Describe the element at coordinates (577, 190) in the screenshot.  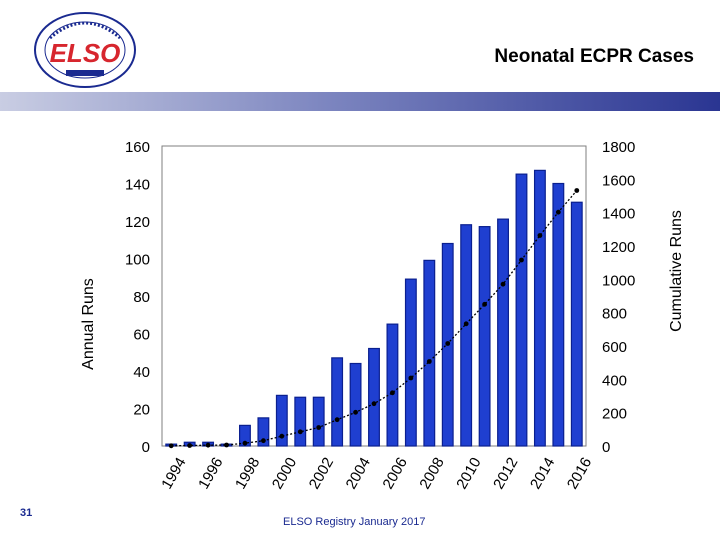
I see `cumulative-point-2016` at that location.